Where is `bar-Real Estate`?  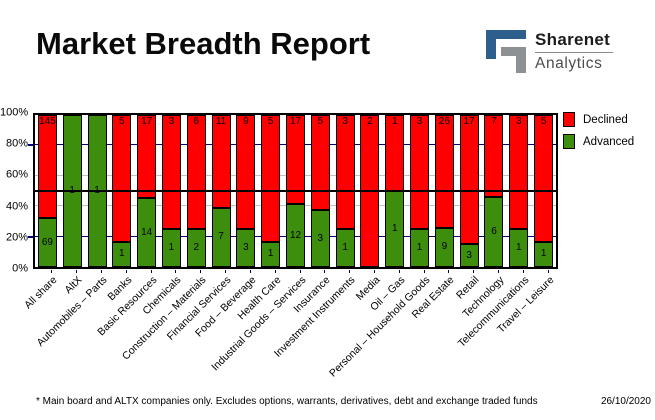
bar-Real Estate is located at coordinates (444, 191).